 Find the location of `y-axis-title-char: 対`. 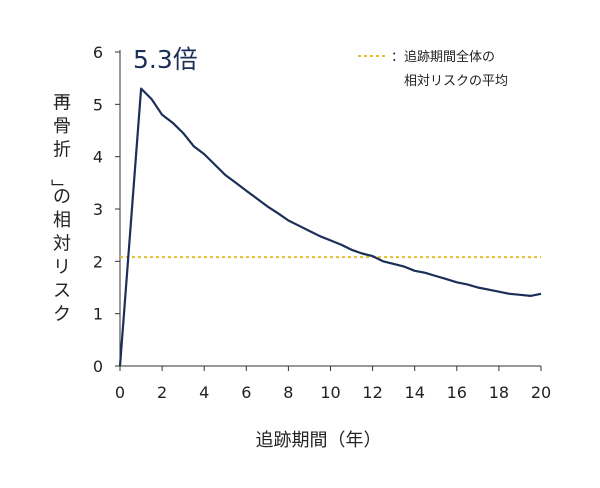

y-axis-title-char: 対 is located at coordinates (62, 244).